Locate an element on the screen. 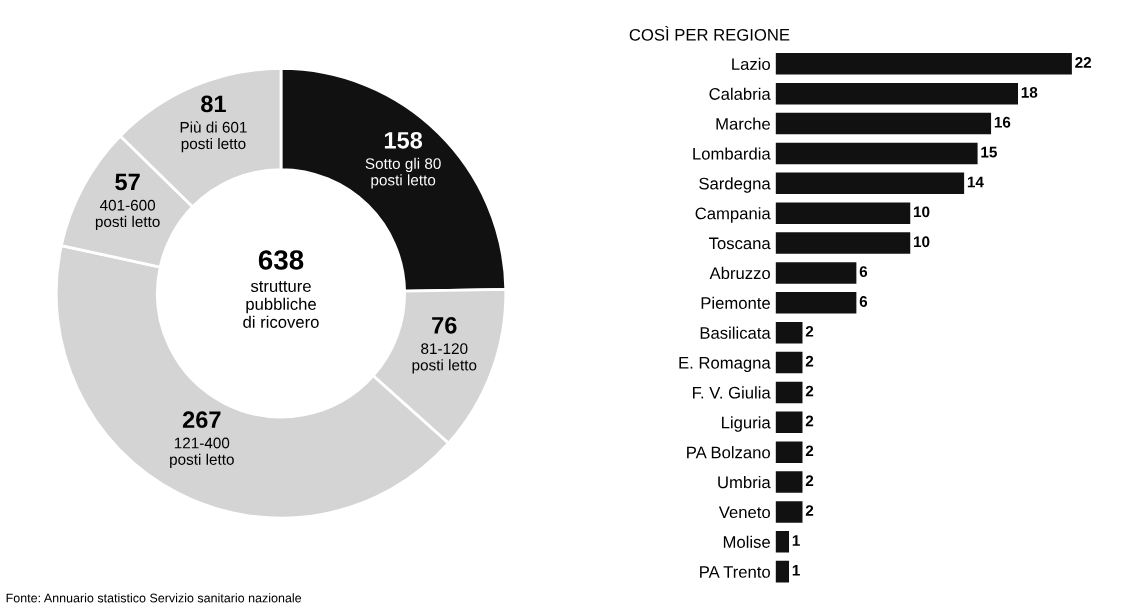 The height and width of the screenshot is (611, 1124). y-tick-label: Basilicata is located at coordinates (735, 332).